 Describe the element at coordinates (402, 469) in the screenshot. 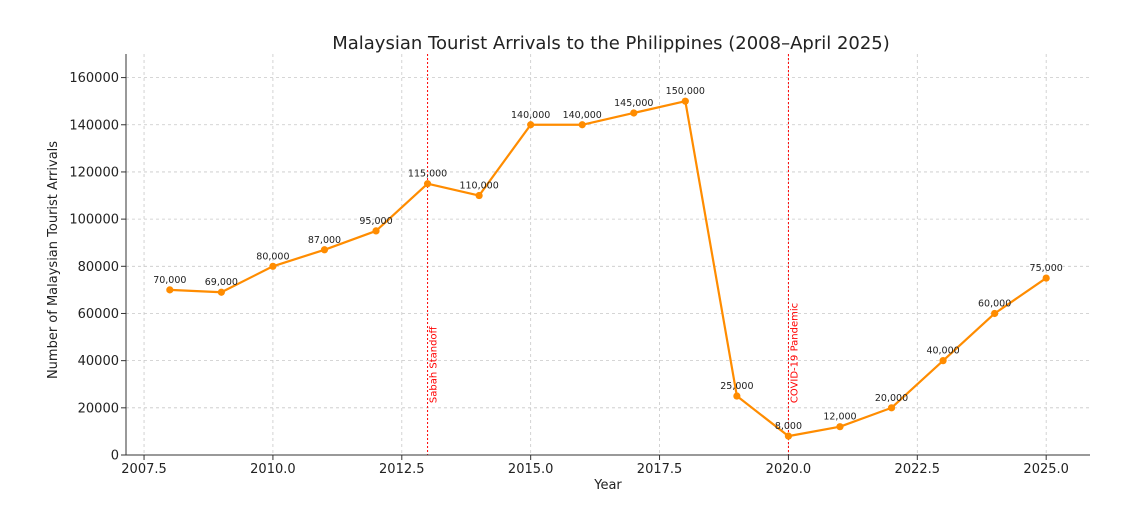

I see `x-tick-label: 2012.5` at that location.